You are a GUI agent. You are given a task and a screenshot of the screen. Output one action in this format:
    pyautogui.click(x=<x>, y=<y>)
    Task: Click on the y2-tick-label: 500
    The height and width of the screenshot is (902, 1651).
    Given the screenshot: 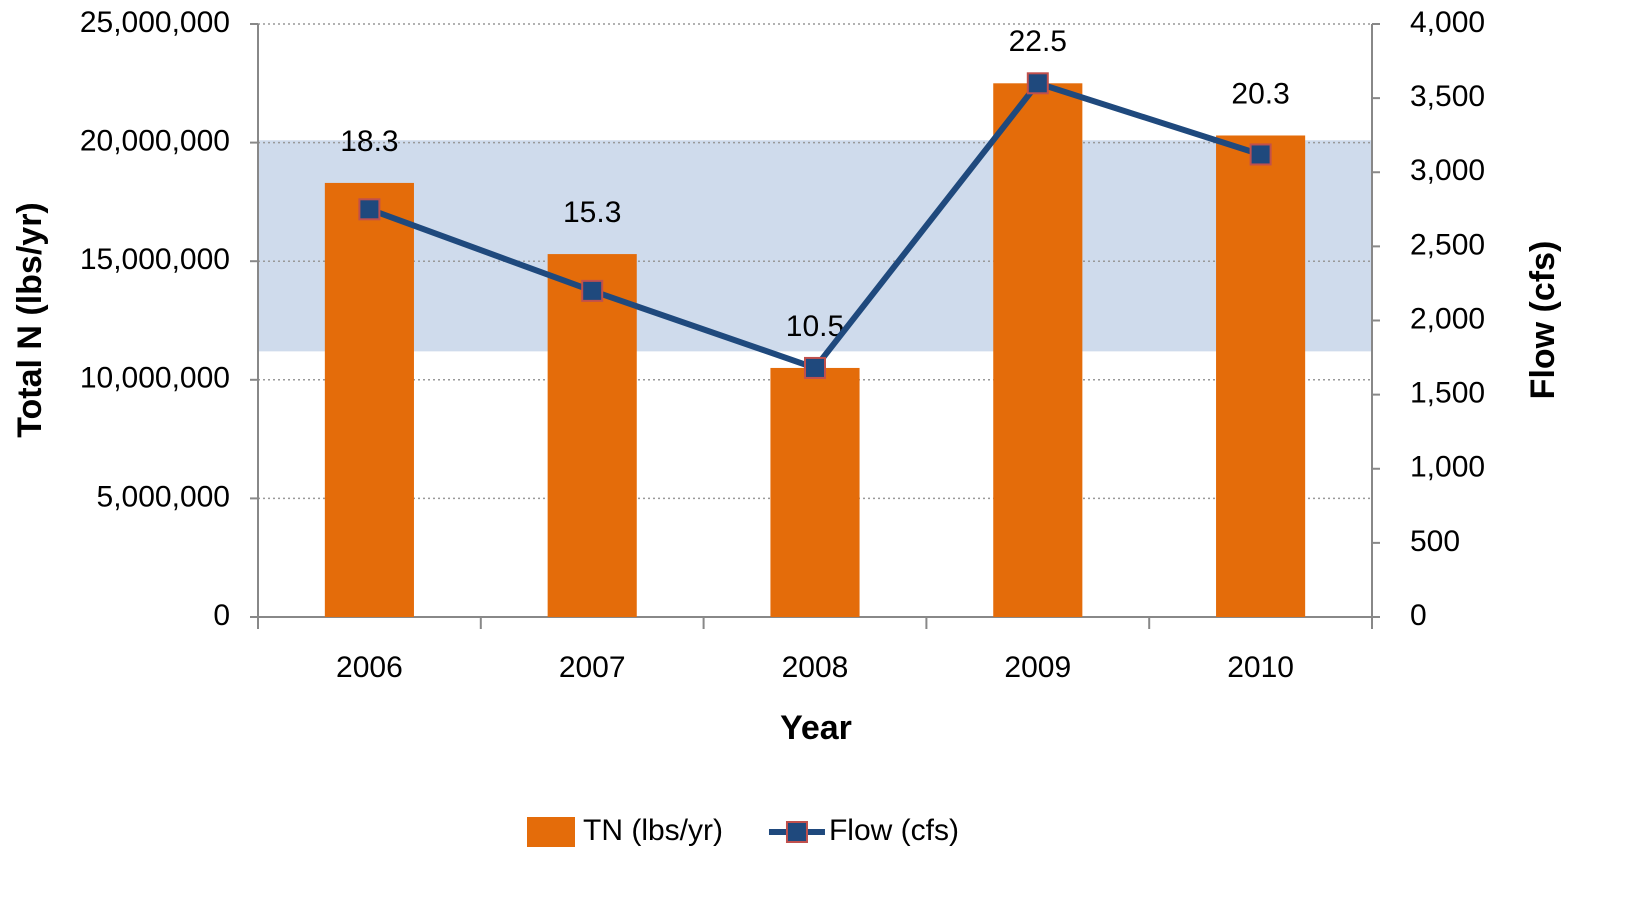 What is the action you would take?
    pyautogui.click(x=1435, y=541)
    